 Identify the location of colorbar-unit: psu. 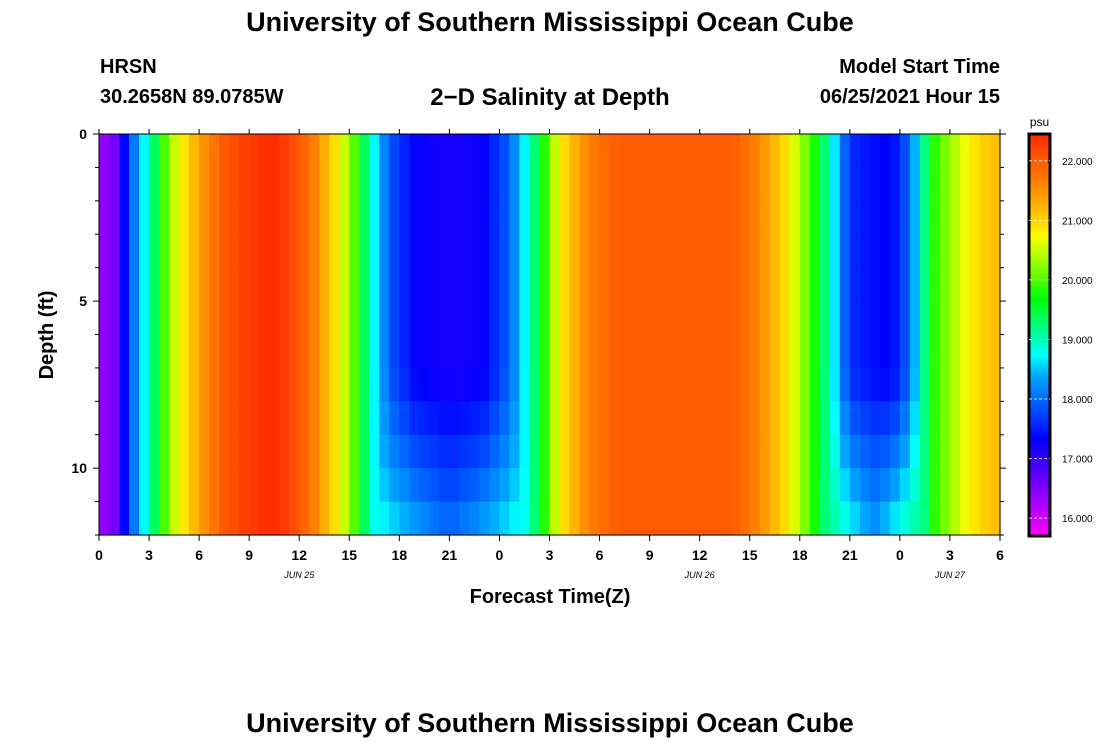
(1039, 122).